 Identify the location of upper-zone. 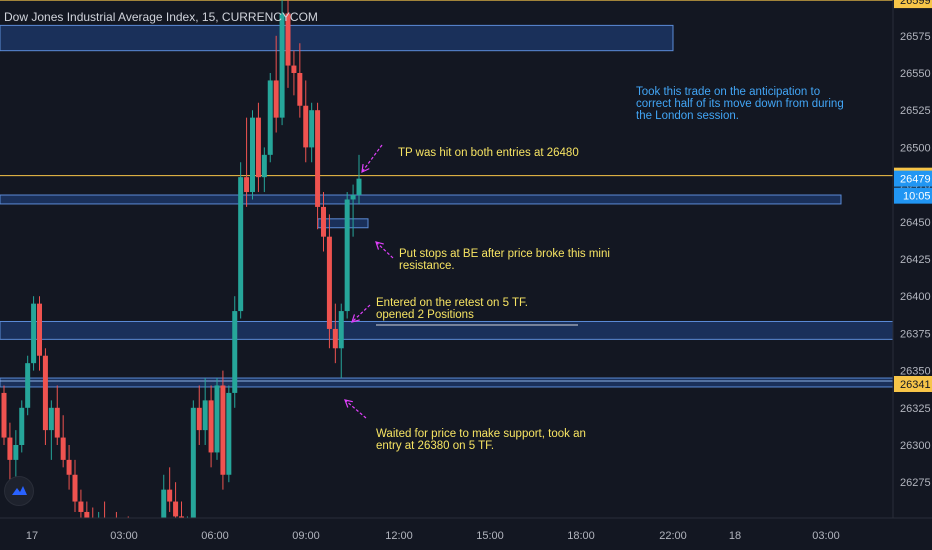
(337, 38).